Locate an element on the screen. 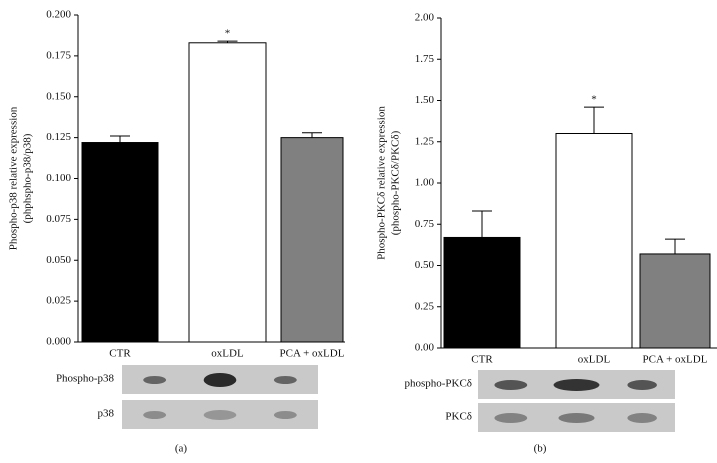  y-tick-label: 0.125 is located at coordinates (58, 137).